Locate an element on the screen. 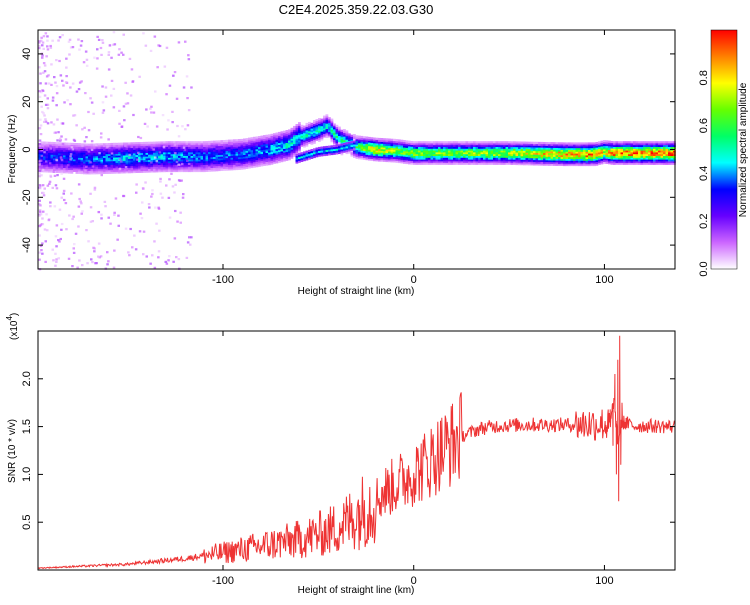  y-tick-label: 40 is located at coordinates (27, 54).